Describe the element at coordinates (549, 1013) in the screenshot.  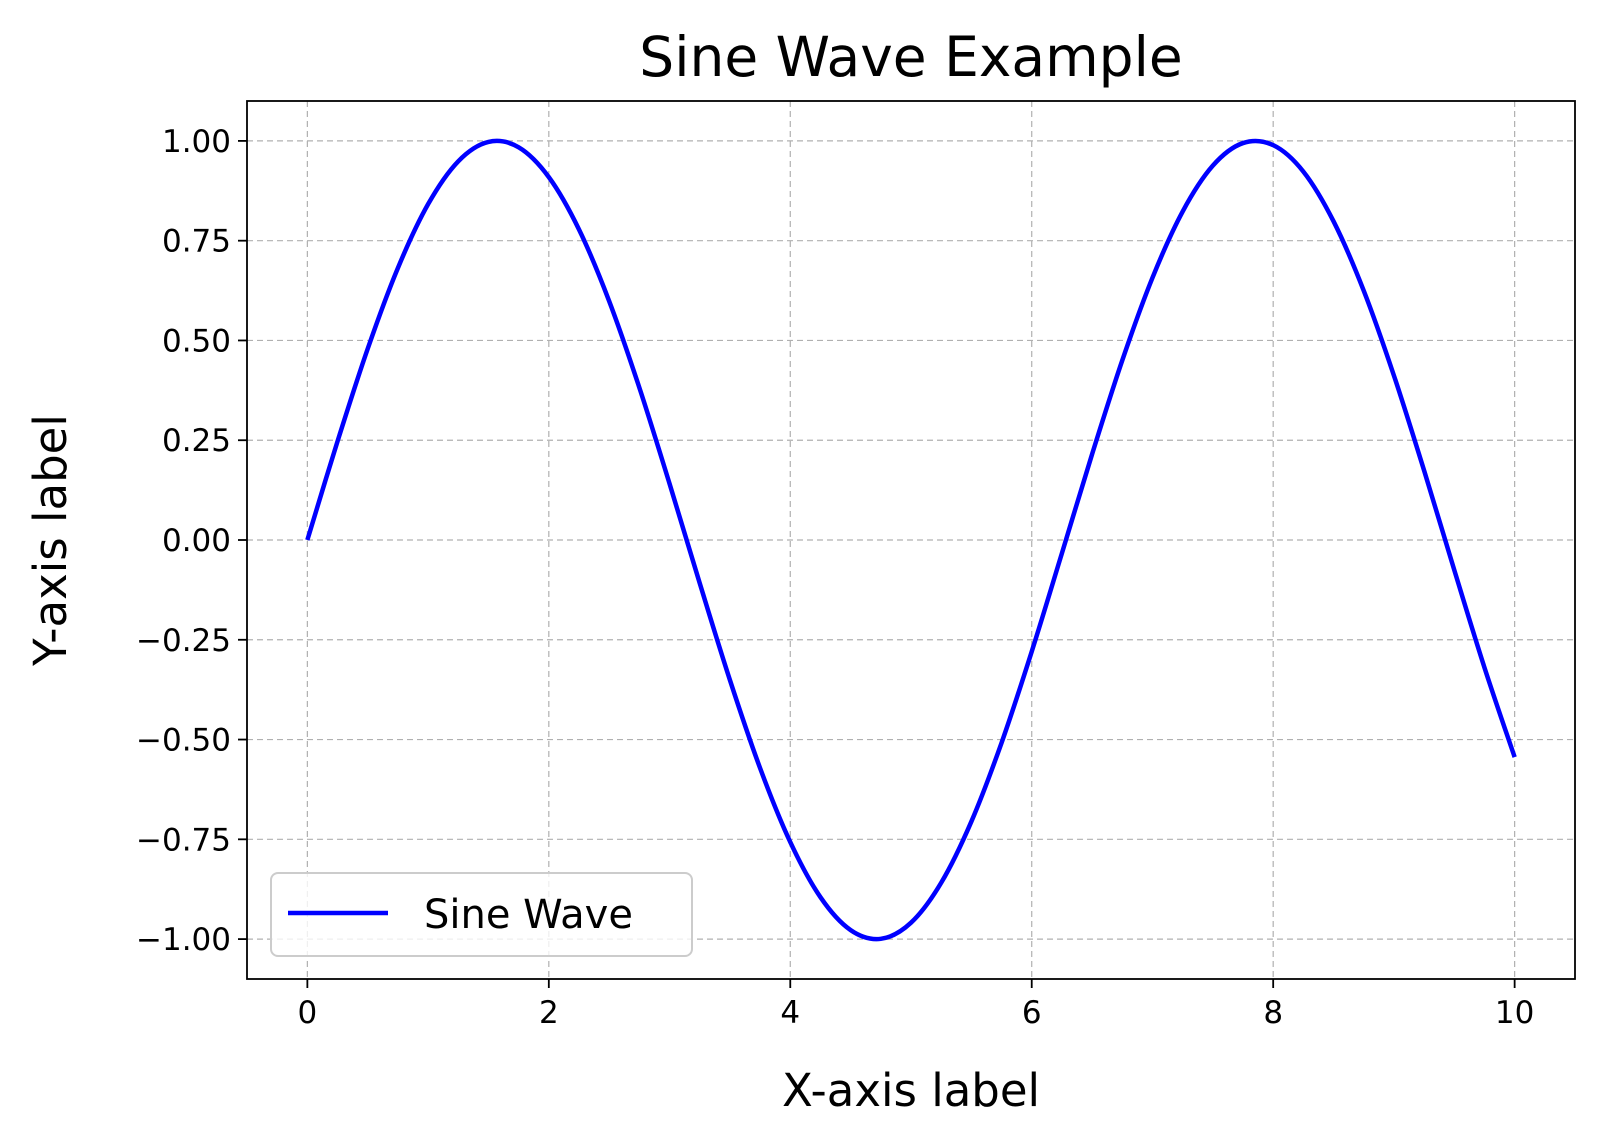
I see `x-tick-label: 2` at that location.